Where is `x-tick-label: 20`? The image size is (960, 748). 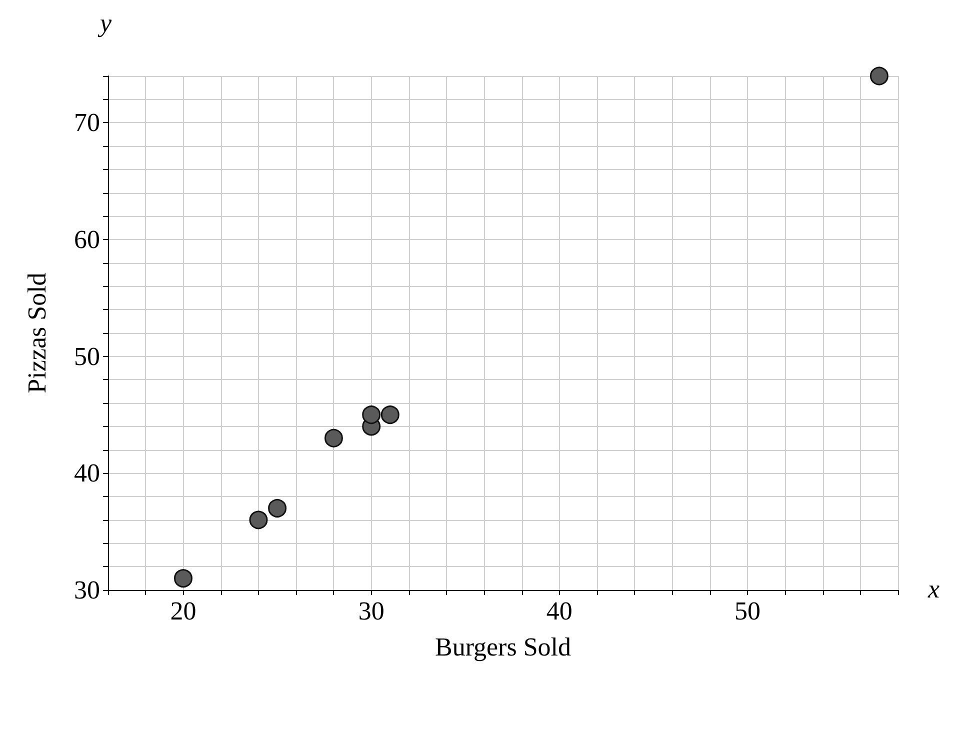
x-tick-label: 20 is located at coordinates (183, 611).